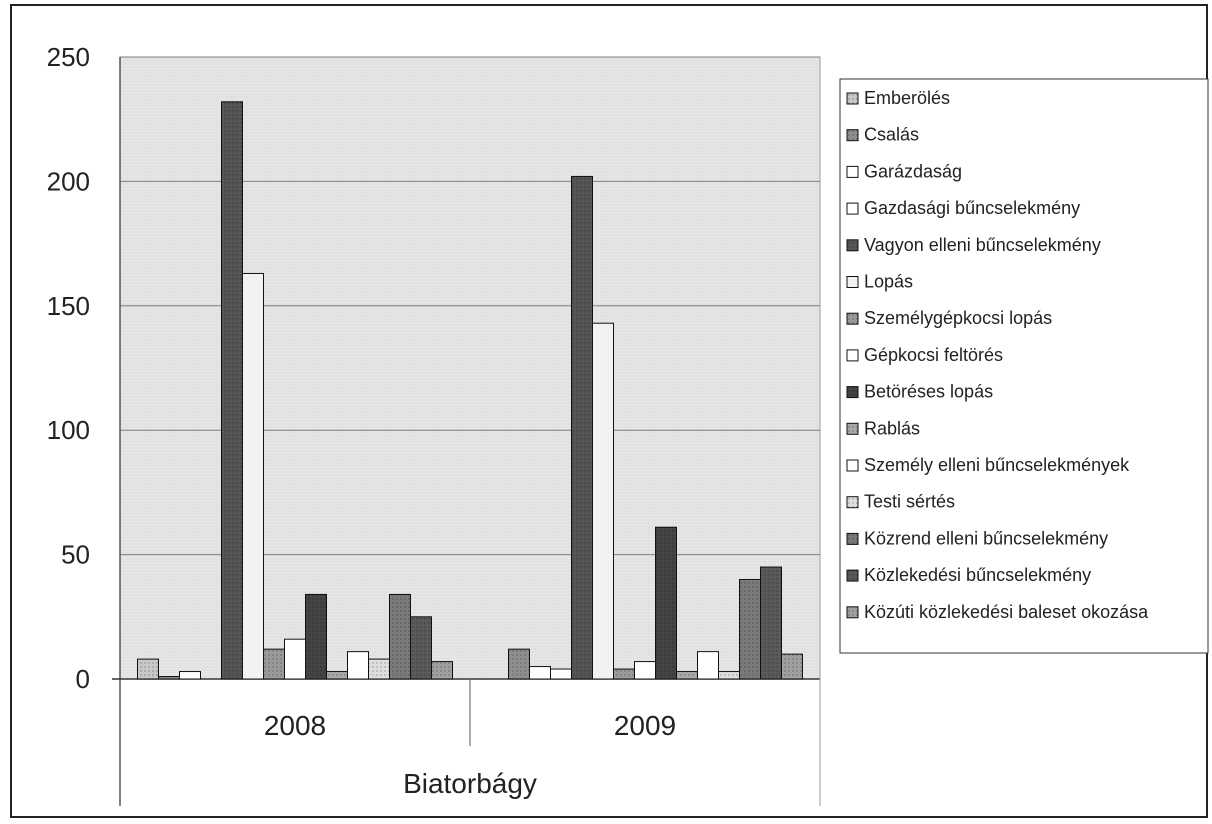  What do you see at coordinates (68, 430) in the screenshot?
I see `y-tick-label: 100` at bounding box center [68, 430].